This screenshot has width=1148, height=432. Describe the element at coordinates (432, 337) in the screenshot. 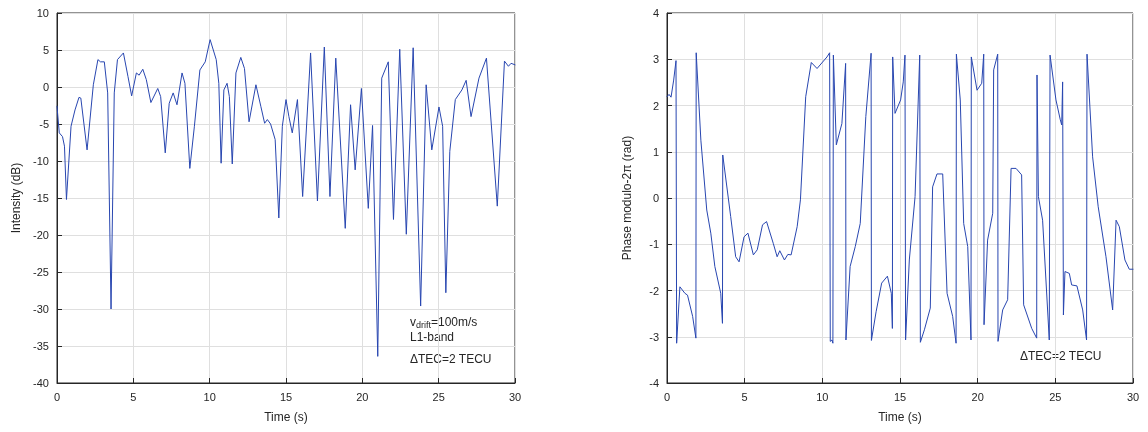

I see `annotation: L1-band` at that location.